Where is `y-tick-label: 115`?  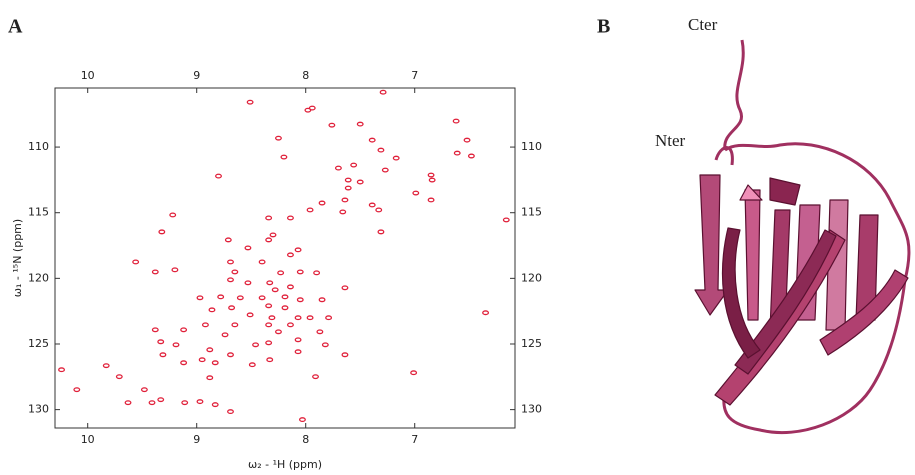
y-tick-label: 115 is located at coordinates (531, 212).